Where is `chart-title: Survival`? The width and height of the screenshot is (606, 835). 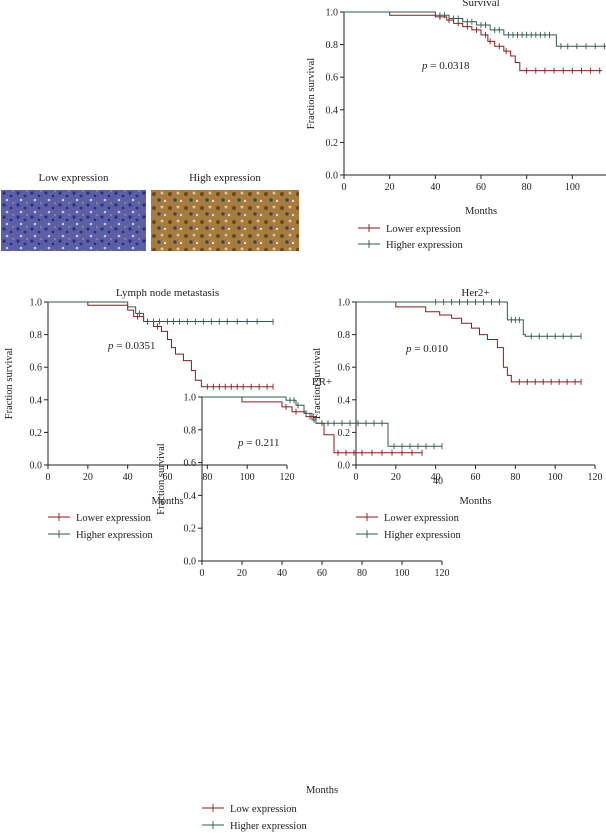 chart-title: Survival is located at coordinates (480, 4).